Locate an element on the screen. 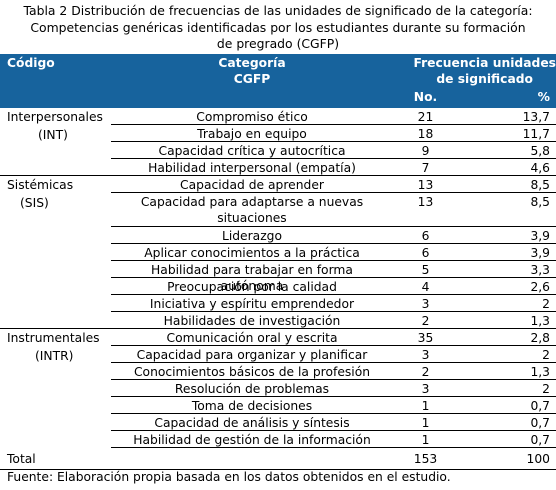  table-row: Habilidad interpersonal (empatía) 7 4,6 is located at coordinates (278, 167).